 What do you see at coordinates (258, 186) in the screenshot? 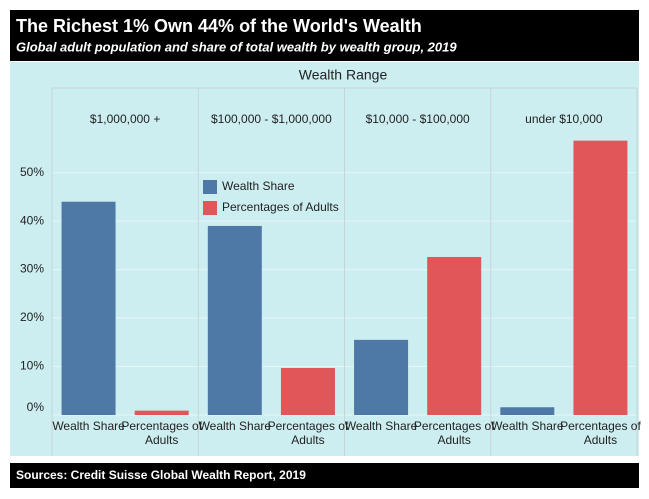
I see `legend-label: Wealth Share` at bounding box center [258, 186].